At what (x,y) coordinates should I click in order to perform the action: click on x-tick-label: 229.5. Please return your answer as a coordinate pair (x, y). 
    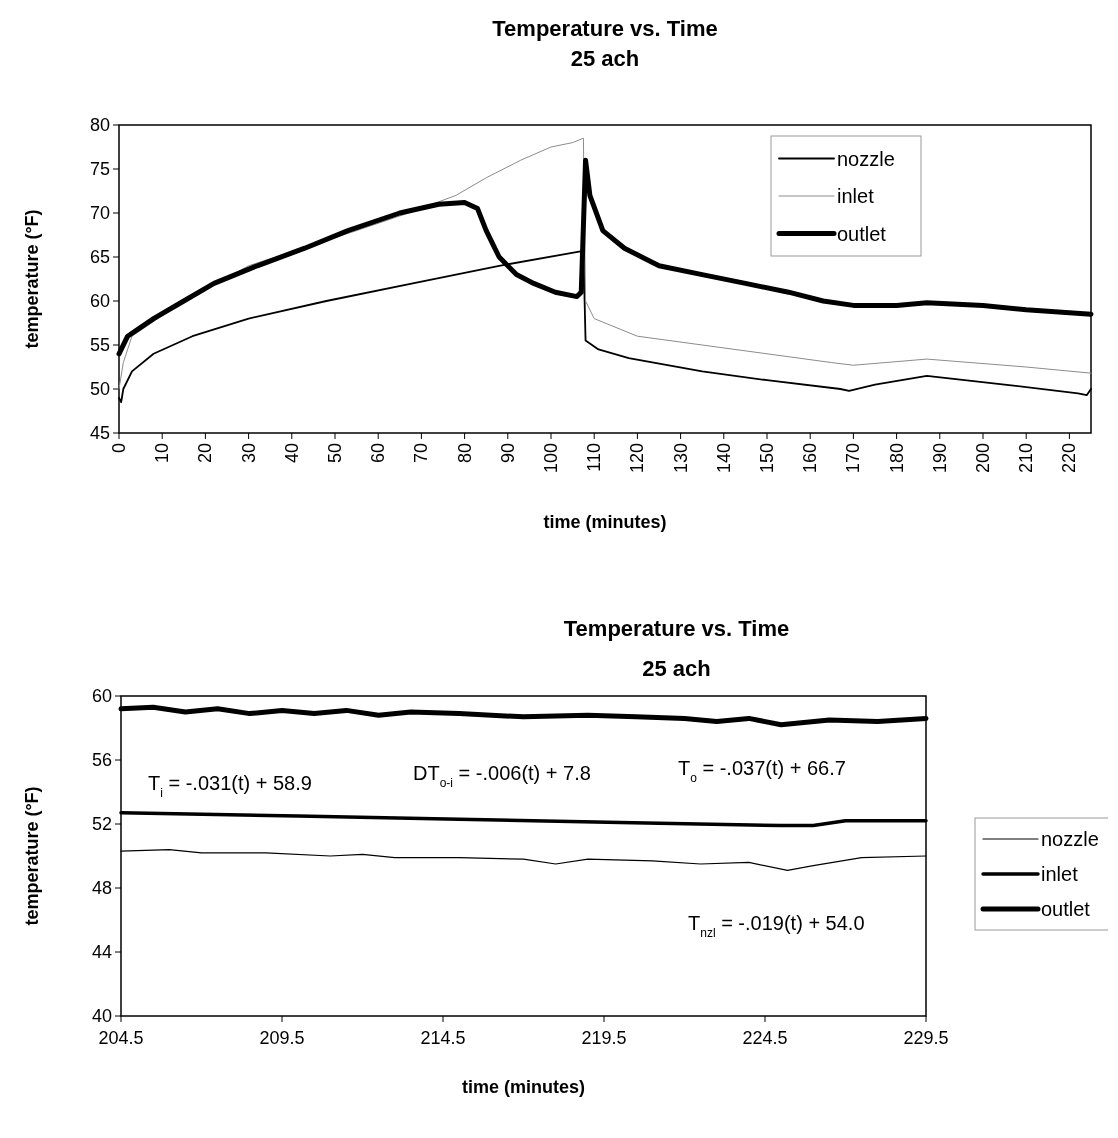
    Looking at the image, I should click on (926, 1038).